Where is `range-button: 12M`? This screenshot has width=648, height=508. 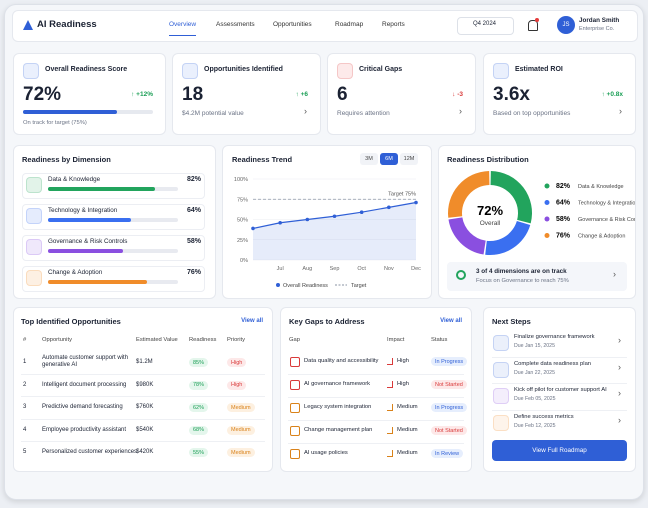 range-button: 12M is located at coordinates (409, 159).